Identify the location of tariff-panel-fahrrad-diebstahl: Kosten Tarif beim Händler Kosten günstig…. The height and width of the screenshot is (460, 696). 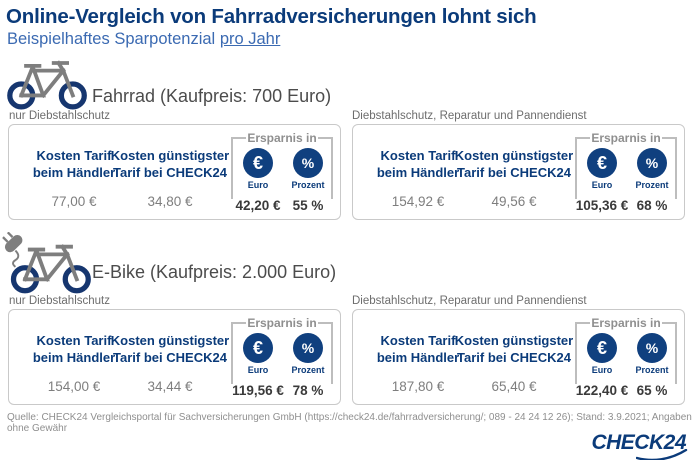
(174, 172).